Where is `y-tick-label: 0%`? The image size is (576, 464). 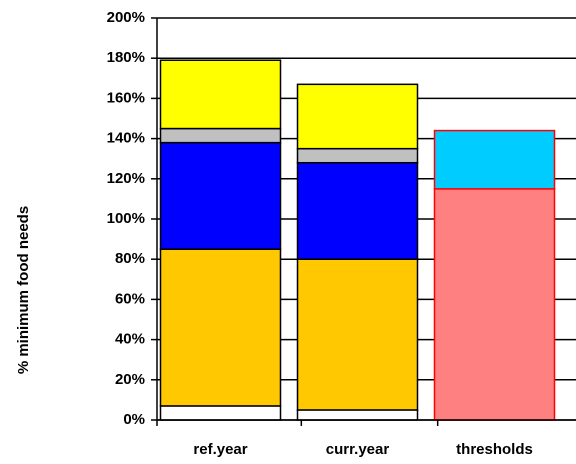
y-tick-label: 0% is located at coordinates (134, 419).